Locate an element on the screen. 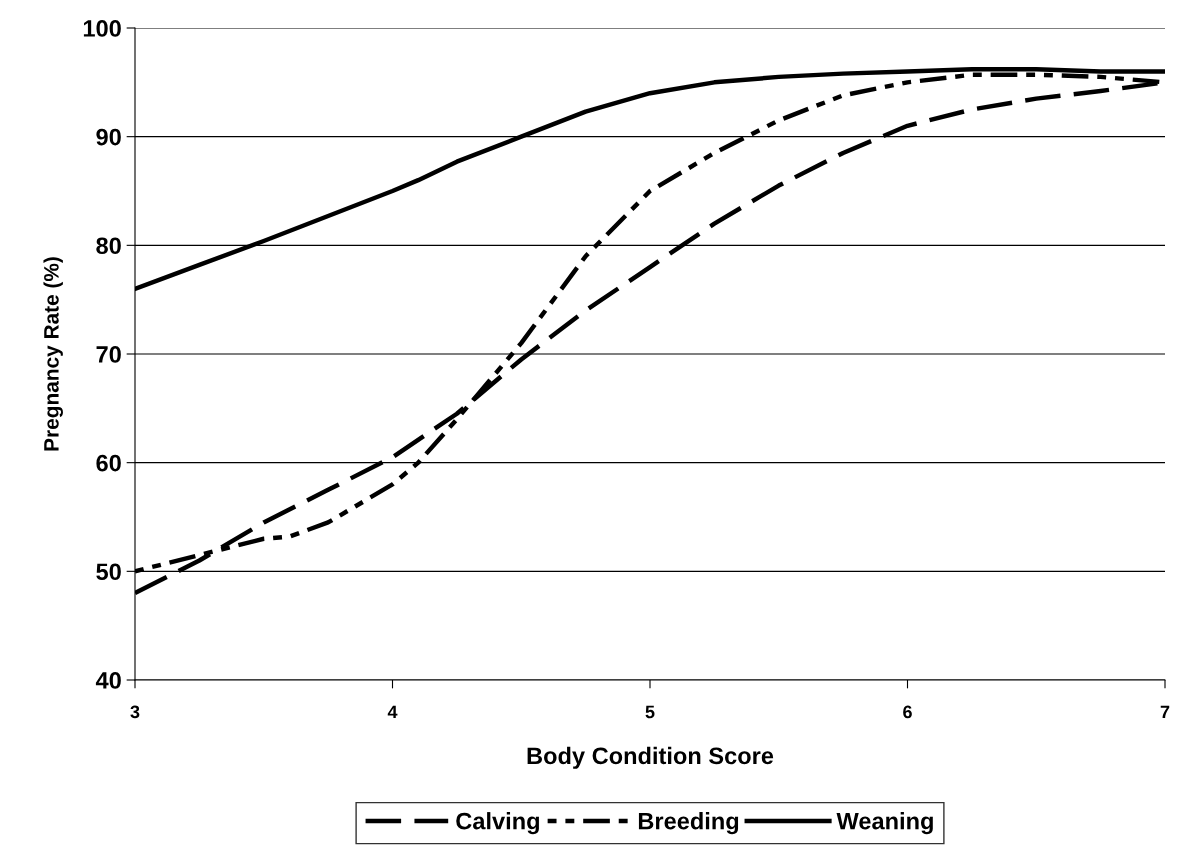 This screenshot has height=848, width=1179. legend-label: Breeding is located at coordinates (688, 823).